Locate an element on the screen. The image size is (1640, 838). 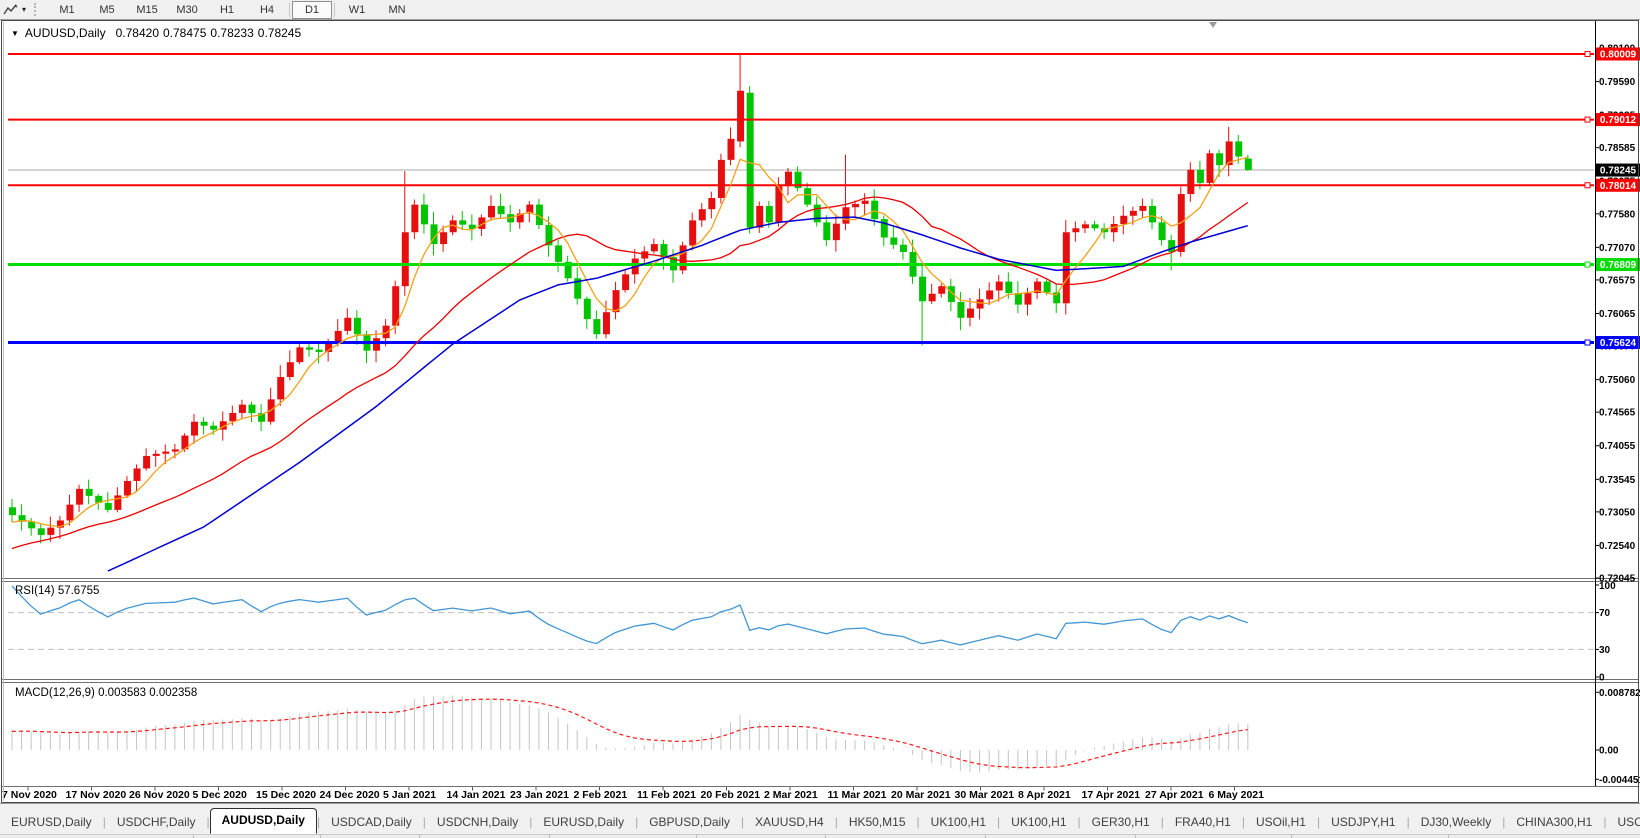
ohlc-low: 0.78233 is located at coordinates (232, 33).